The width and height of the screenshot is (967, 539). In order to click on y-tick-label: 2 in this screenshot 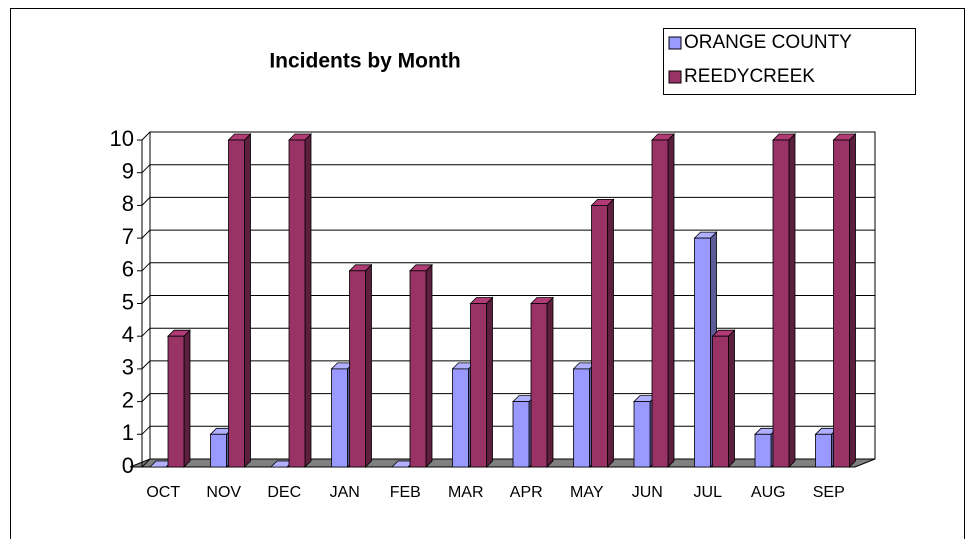, I will do `click(128, 399)`.